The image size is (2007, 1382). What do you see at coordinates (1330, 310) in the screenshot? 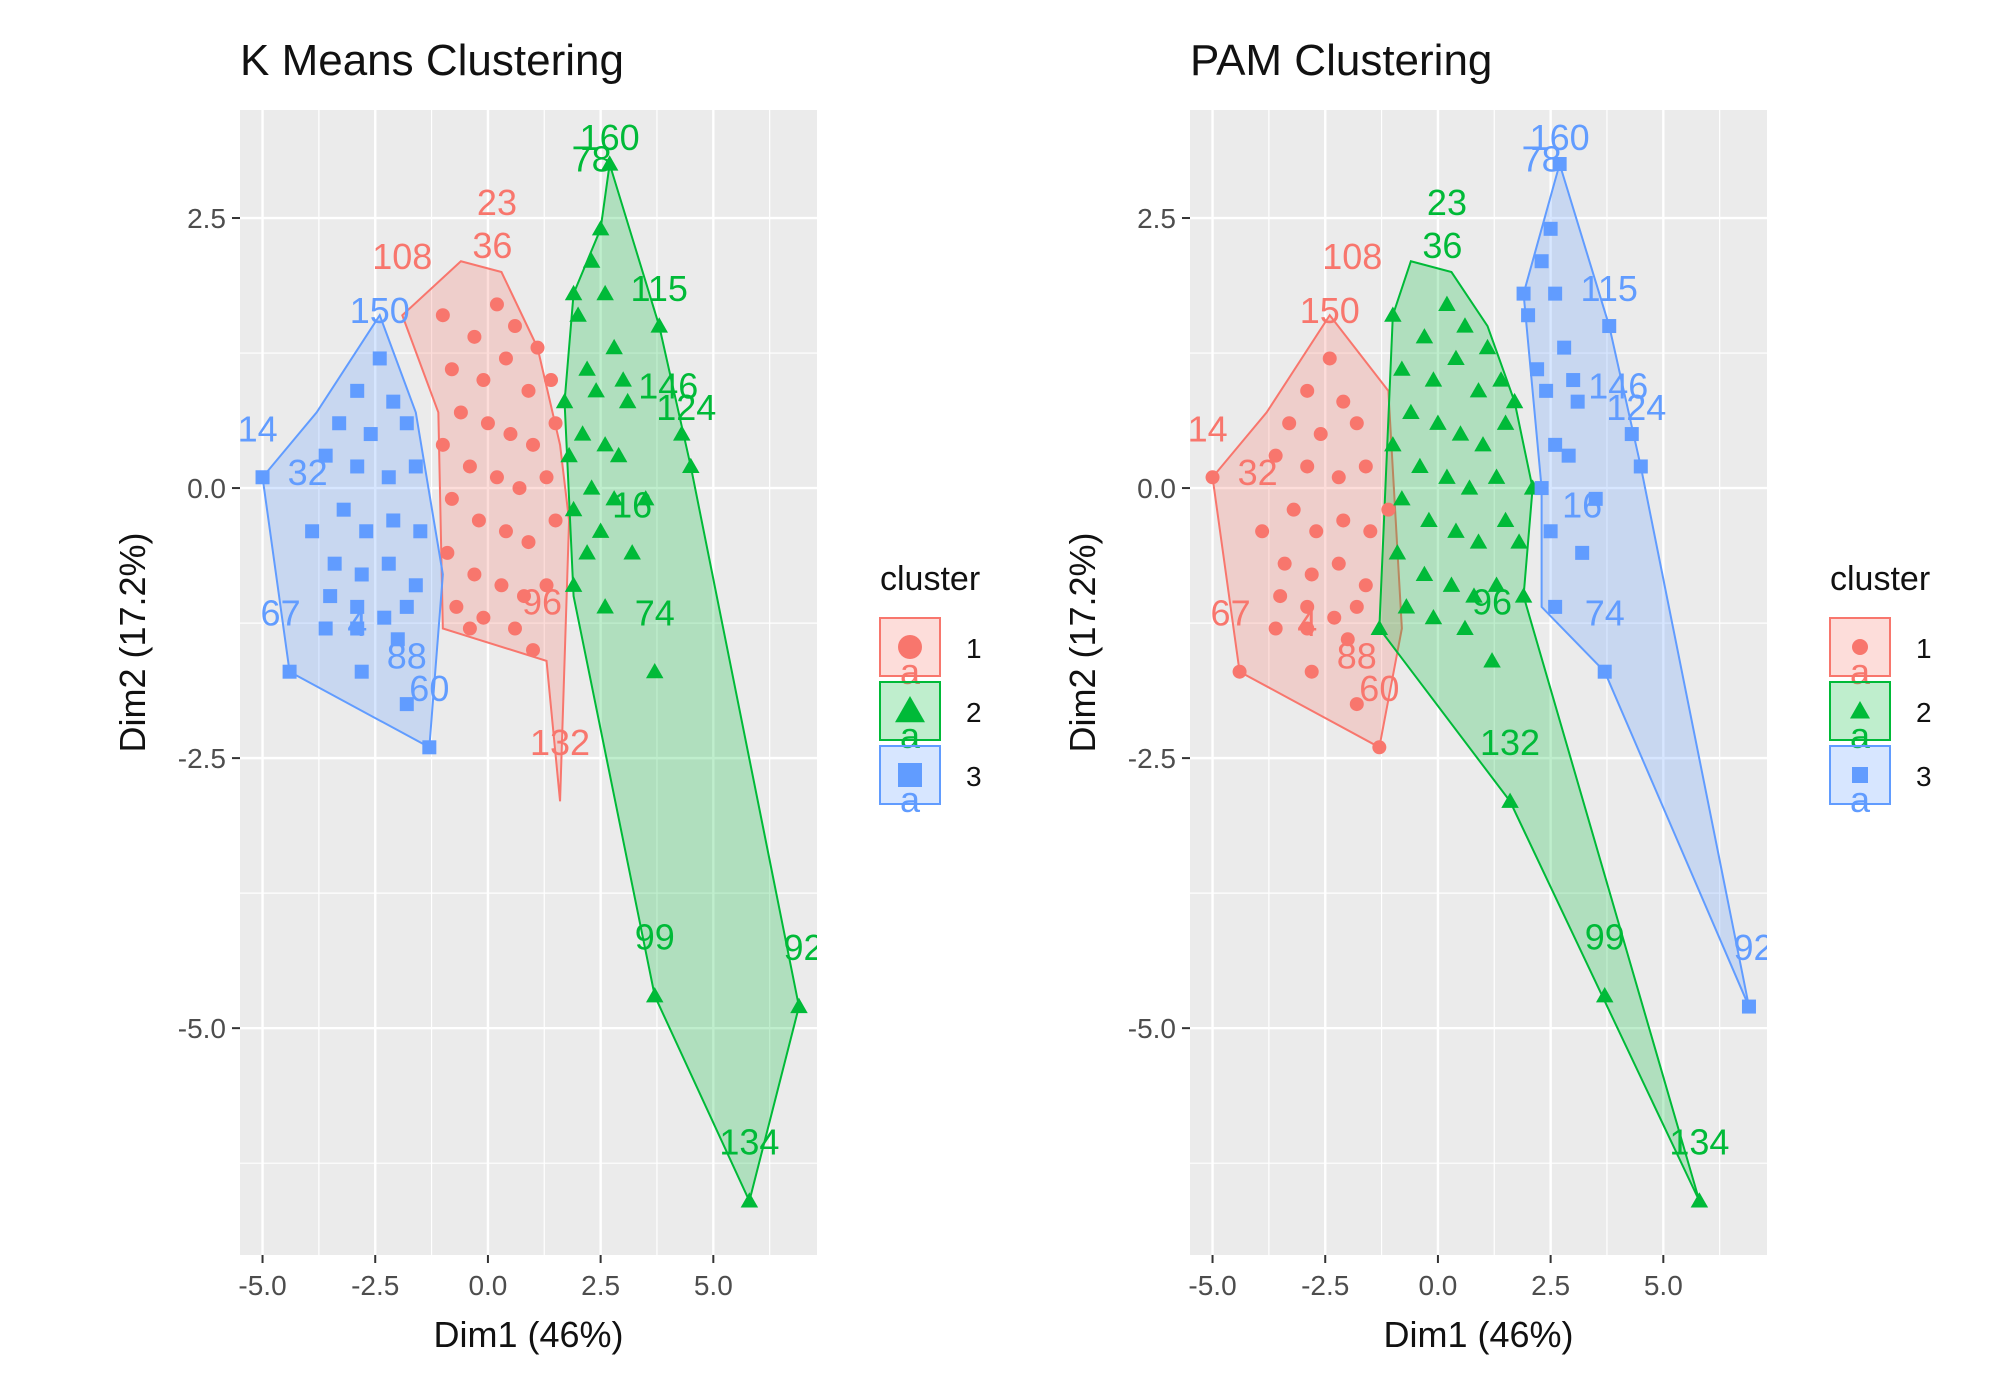
I see `point-label: 150` at bounding box center [1330, 310].